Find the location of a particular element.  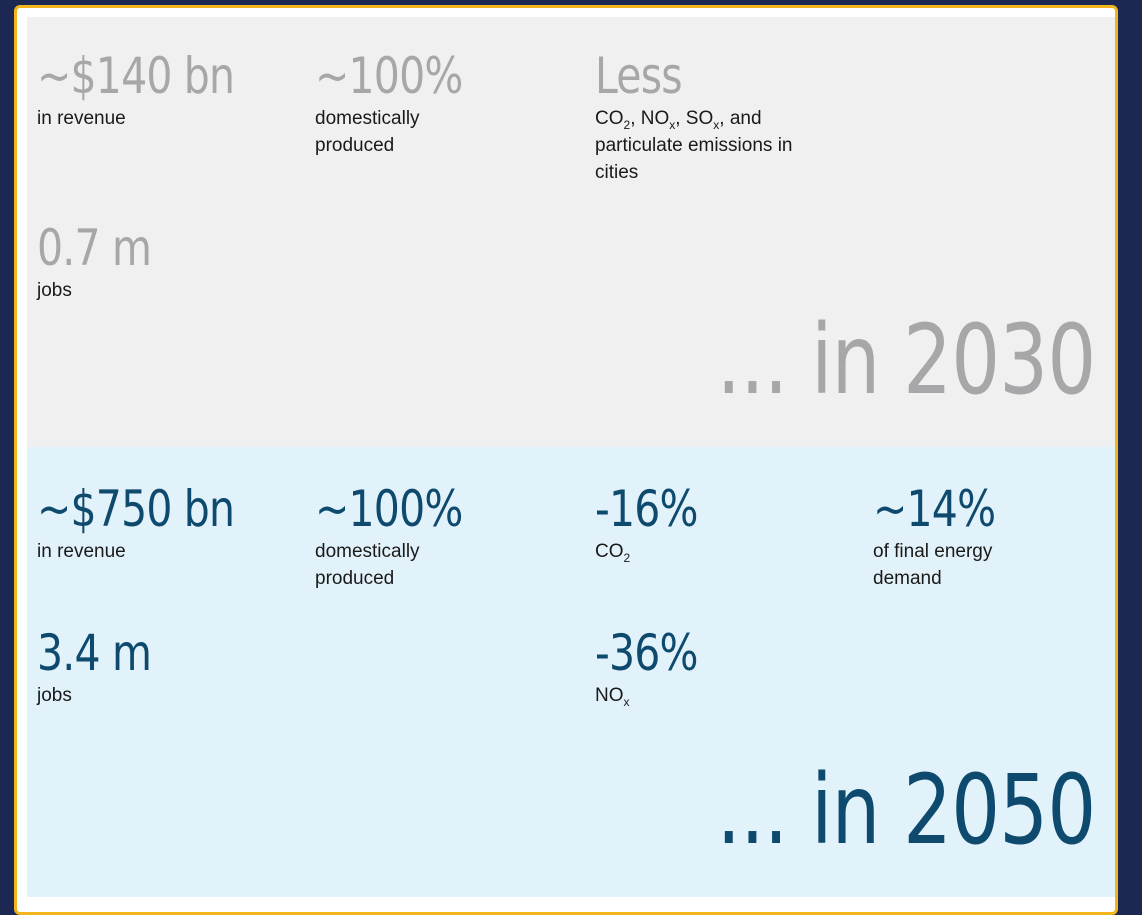

stat-jobs-2050: 3.4 m jobs is located at coordinates (106, 666).